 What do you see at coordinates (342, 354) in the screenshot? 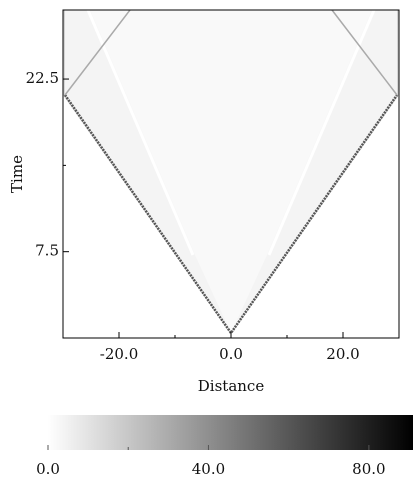
I see `x-tick-label: 20.0` at bounding box center [342, 354].